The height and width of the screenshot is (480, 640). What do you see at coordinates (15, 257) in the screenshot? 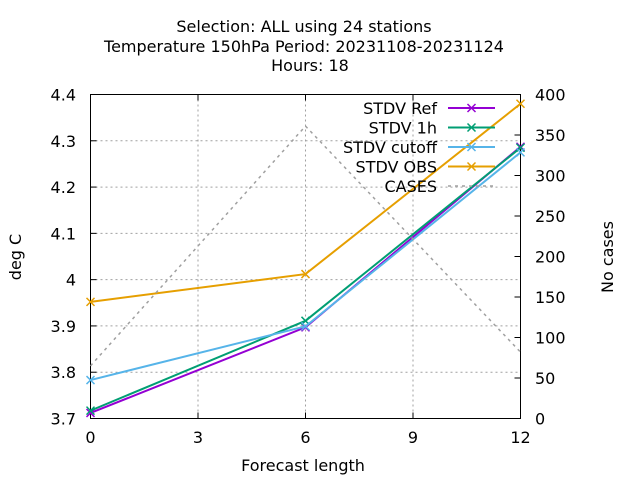
I see `y-axis-label: deg C` at bounding box center [15, 257].